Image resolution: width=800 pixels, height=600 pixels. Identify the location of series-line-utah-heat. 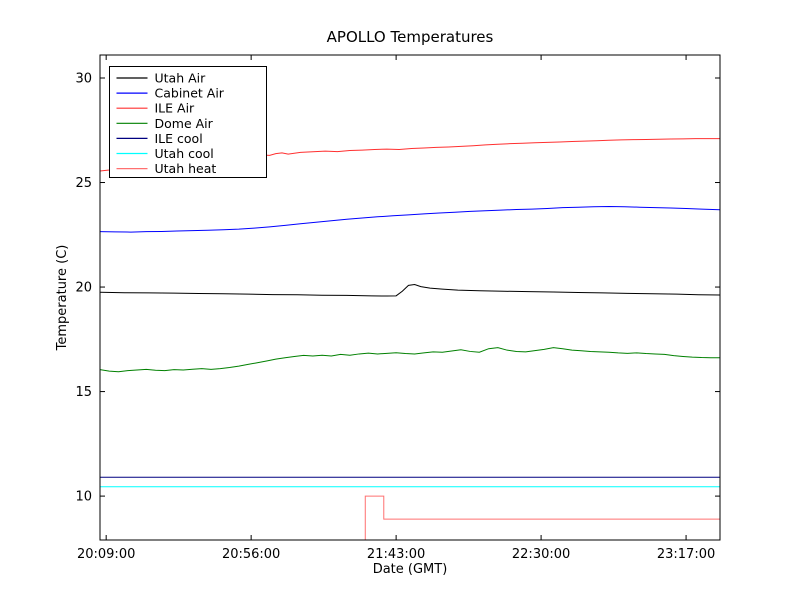
(542, 517).